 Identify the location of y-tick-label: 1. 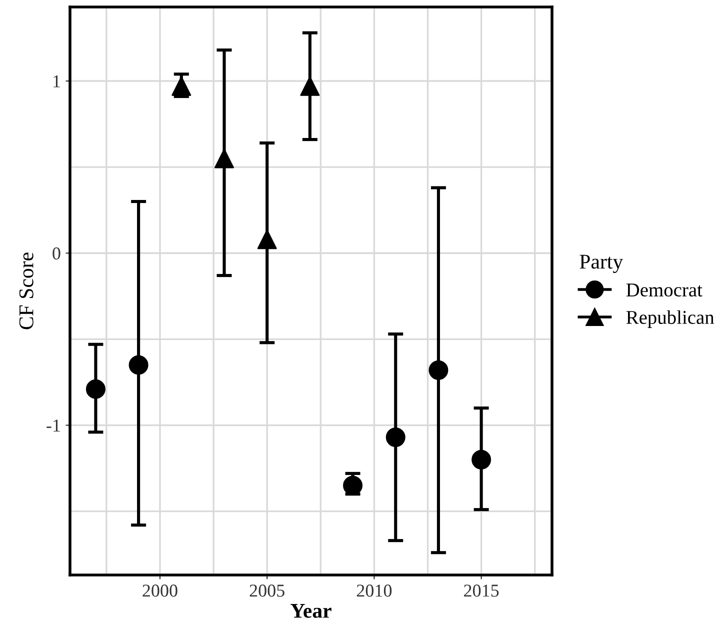
(57, 81).